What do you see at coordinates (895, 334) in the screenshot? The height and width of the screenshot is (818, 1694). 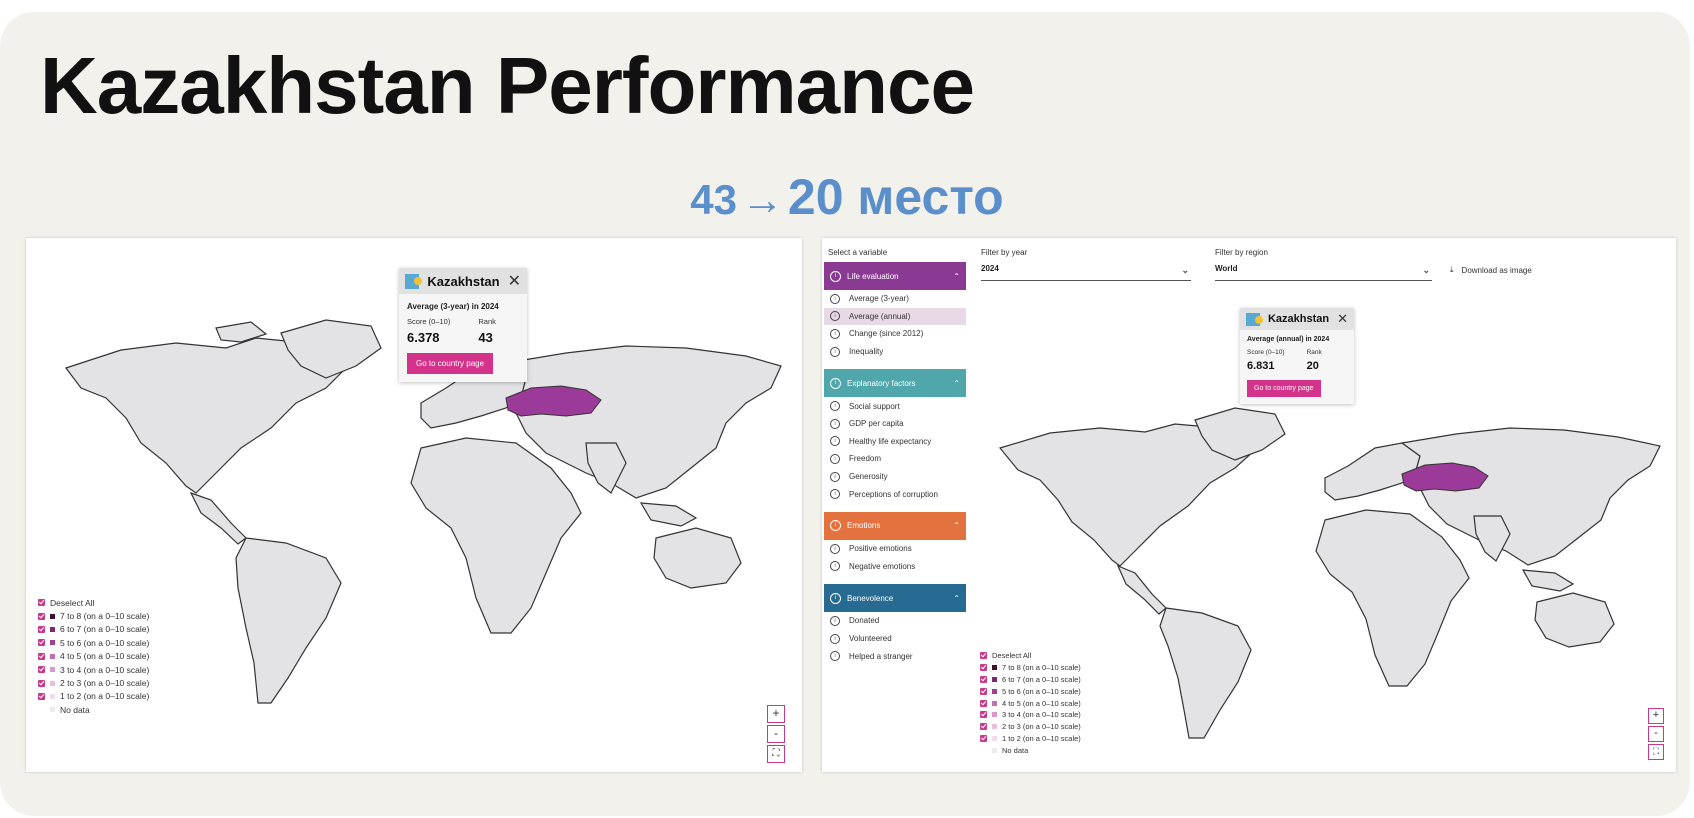 I see `variable-item: i Change (since 2012)` at bounding box center [895, 334].